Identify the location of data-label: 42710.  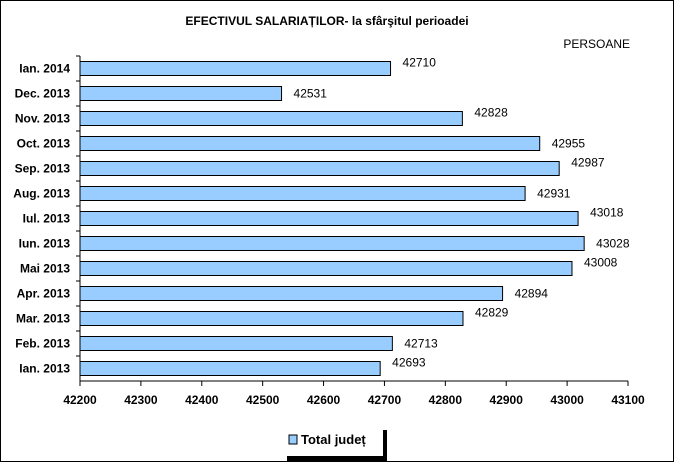
(420, 63).